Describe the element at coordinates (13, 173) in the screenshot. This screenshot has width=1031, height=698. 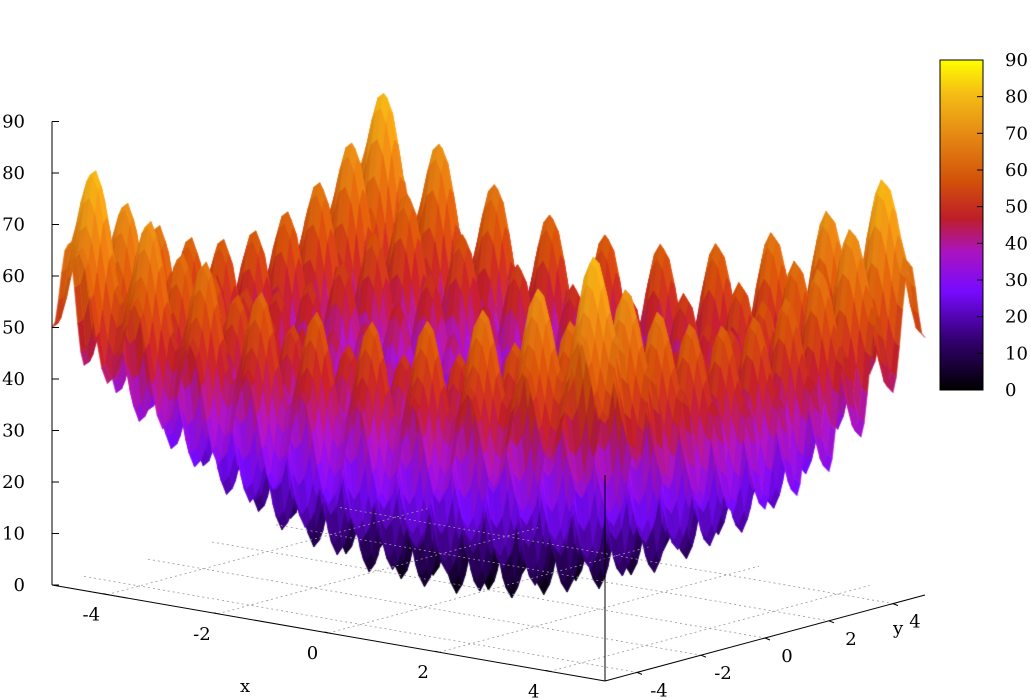
I see `z-tick-label: 80` at that location.